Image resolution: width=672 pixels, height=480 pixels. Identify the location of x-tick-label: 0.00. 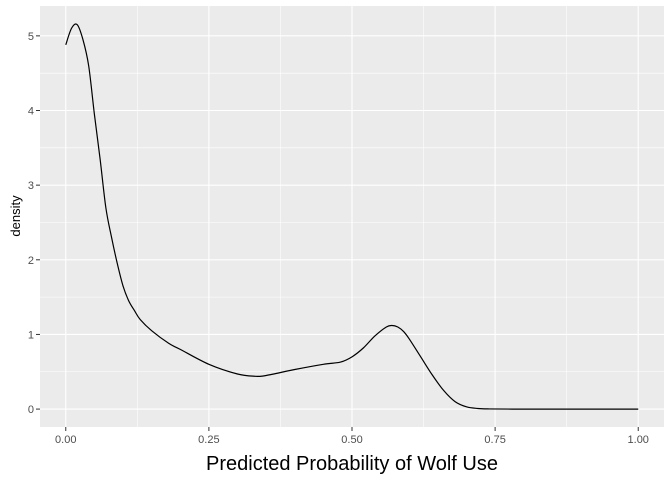
(65, 440).